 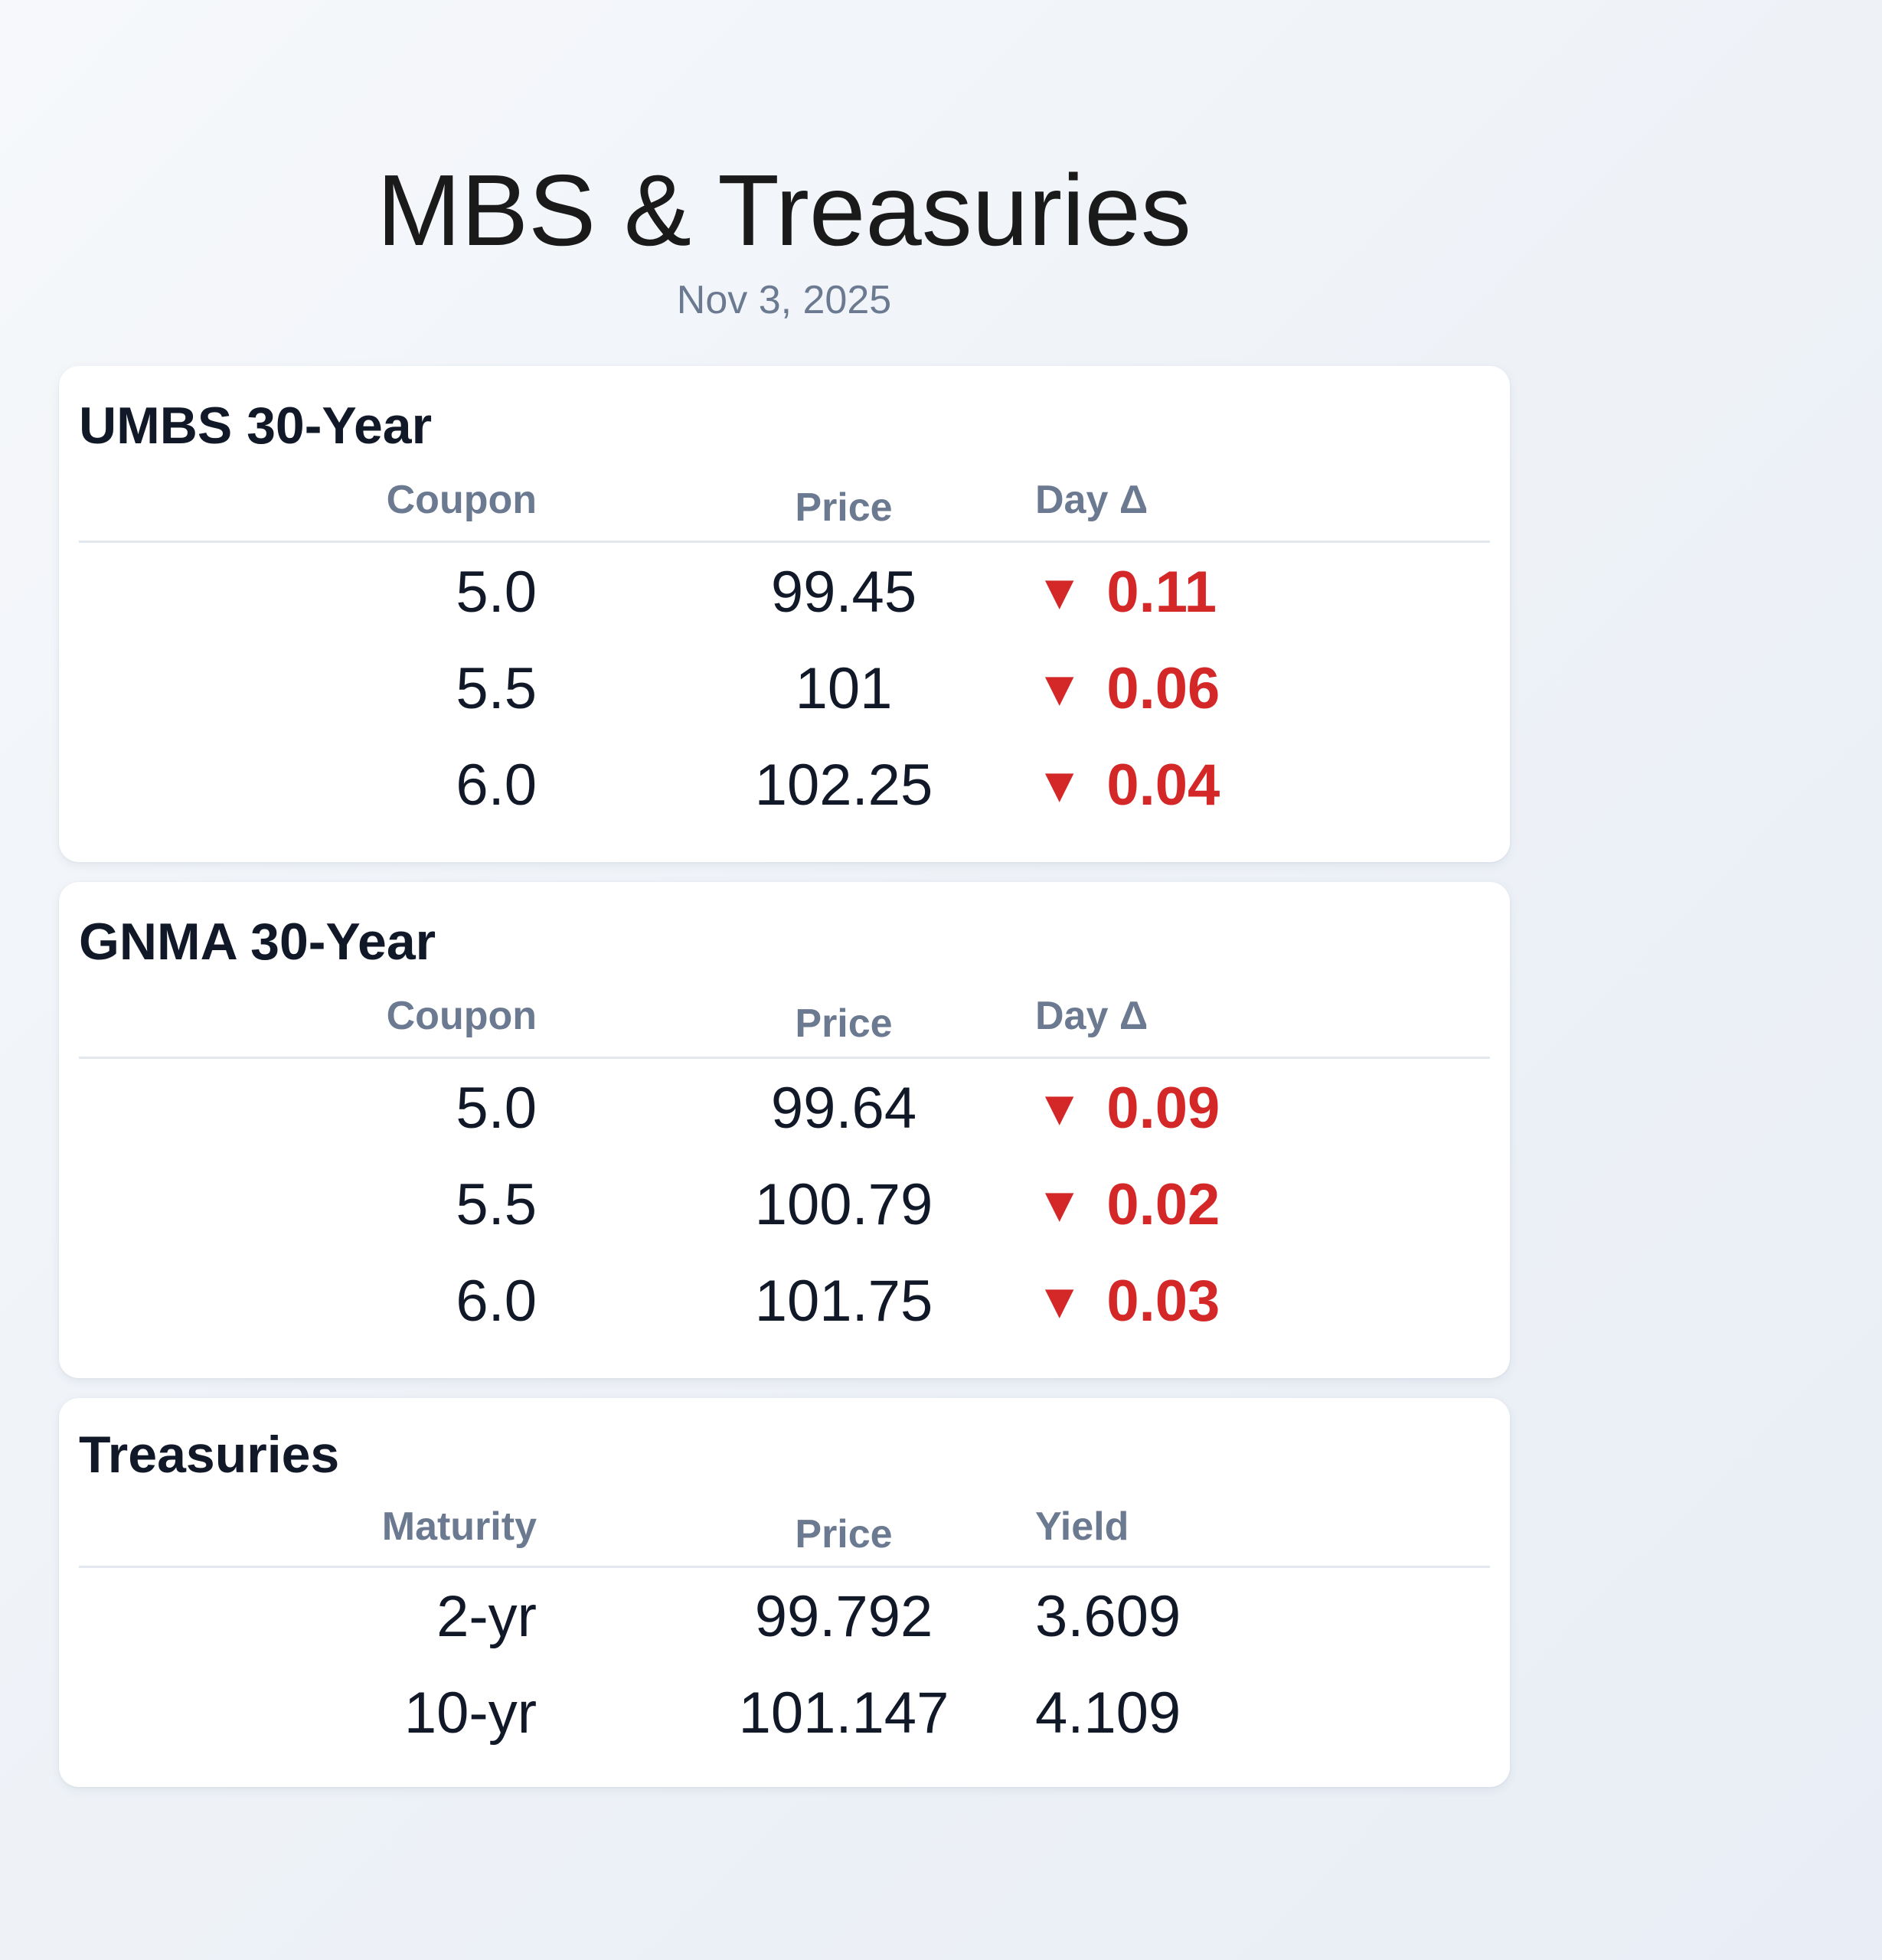 What do you see at coordinates (1163, 1204) in the screenshot?
I see `change-value: 0.02` at bounding box center [1163, 1204].